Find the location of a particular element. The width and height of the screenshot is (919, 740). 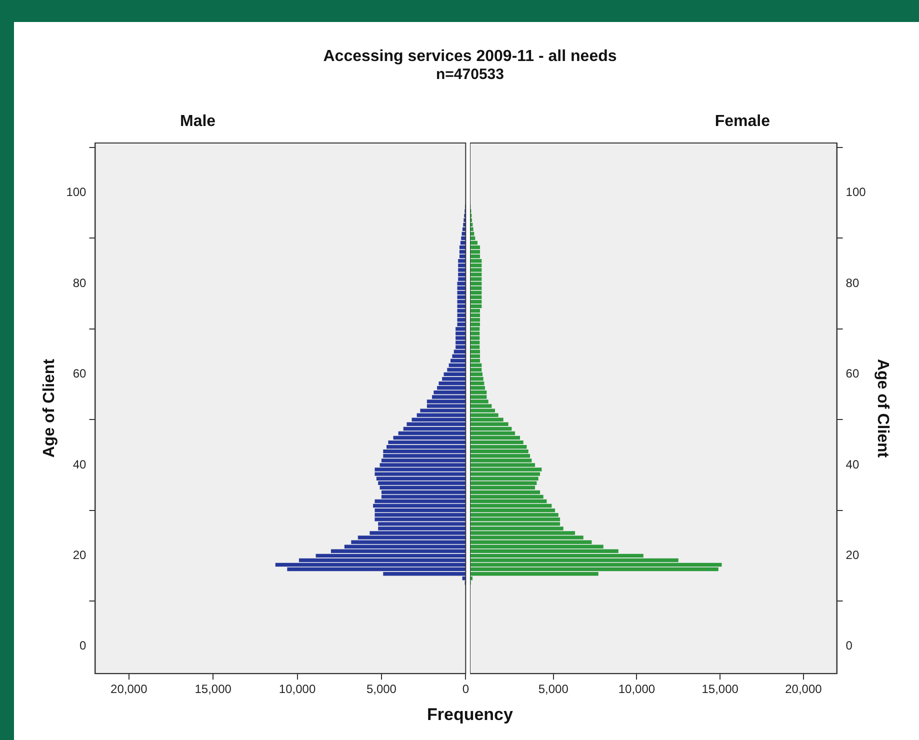

text: Female is located at coordinates (742, 122).